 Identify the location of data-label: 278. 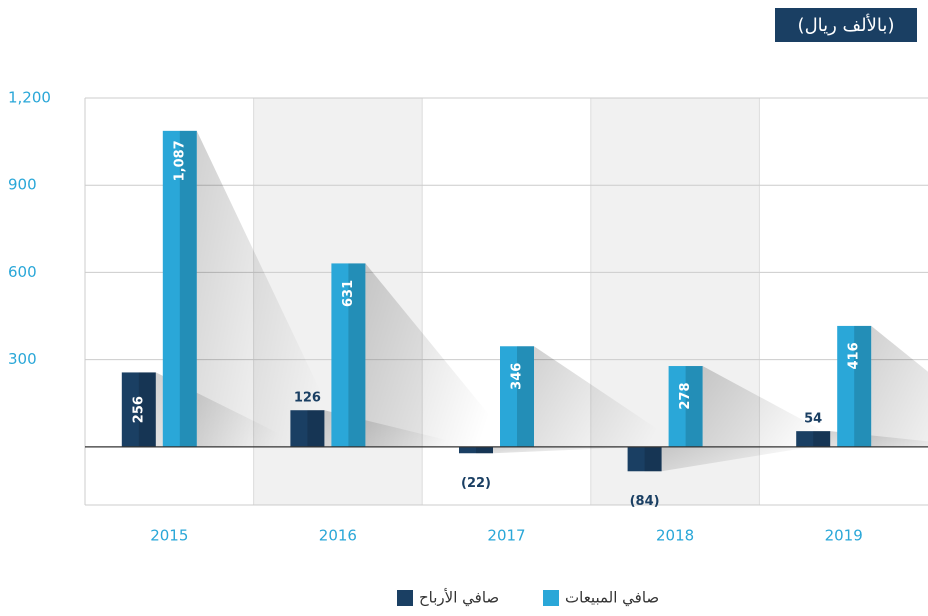
(685, 395).